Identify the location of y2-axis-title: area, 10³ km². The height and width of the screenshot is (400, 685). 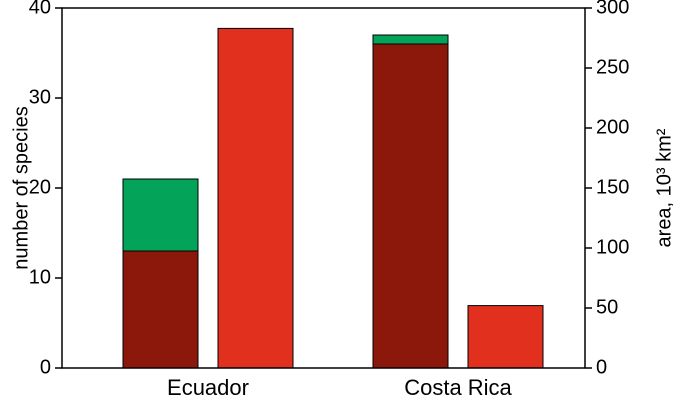
(664, 187).